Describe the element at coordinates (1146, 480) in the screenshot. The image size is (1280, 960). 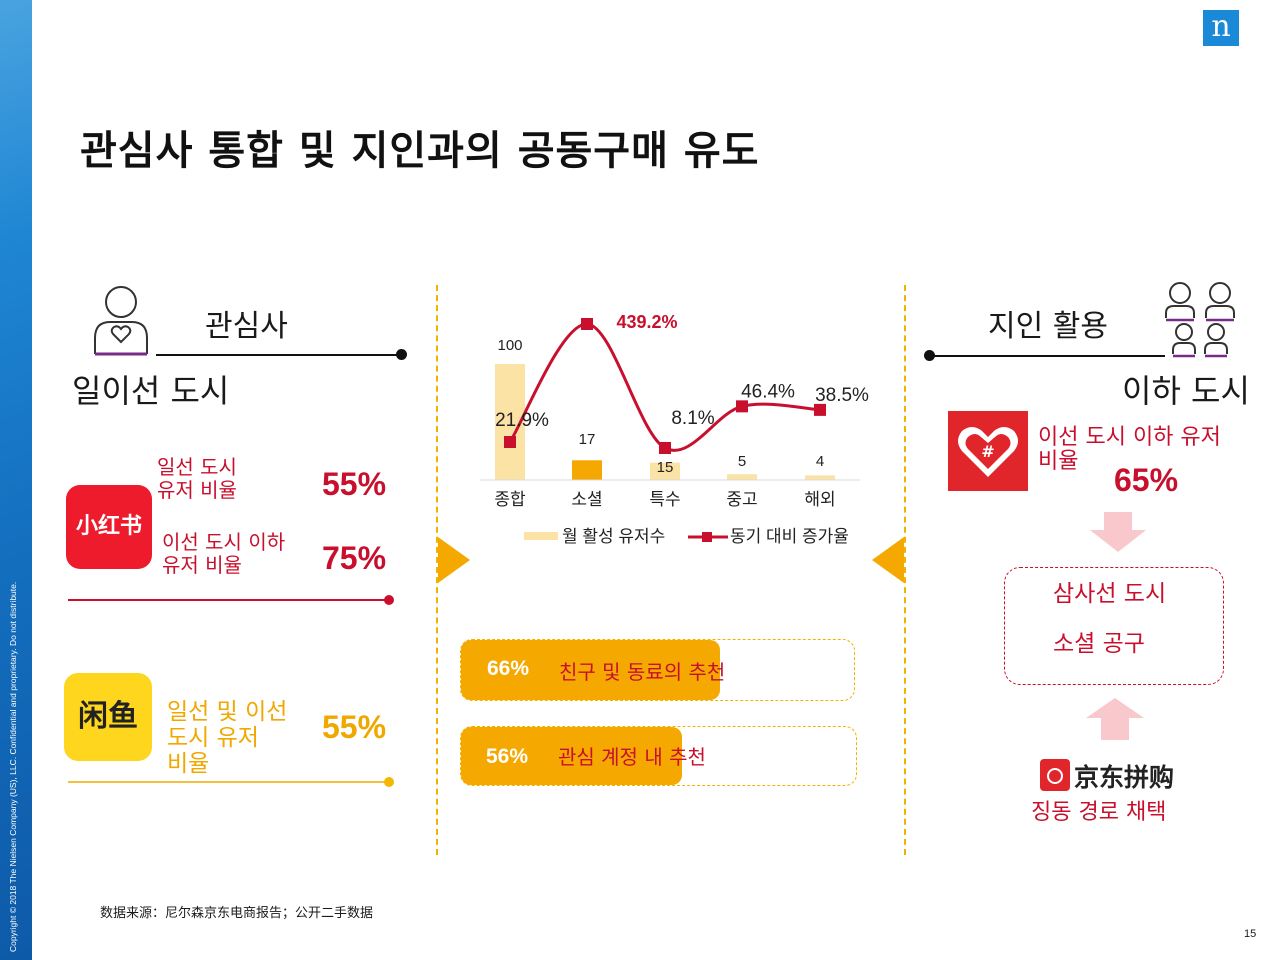
I see `pdd-value: 65%` at that location.